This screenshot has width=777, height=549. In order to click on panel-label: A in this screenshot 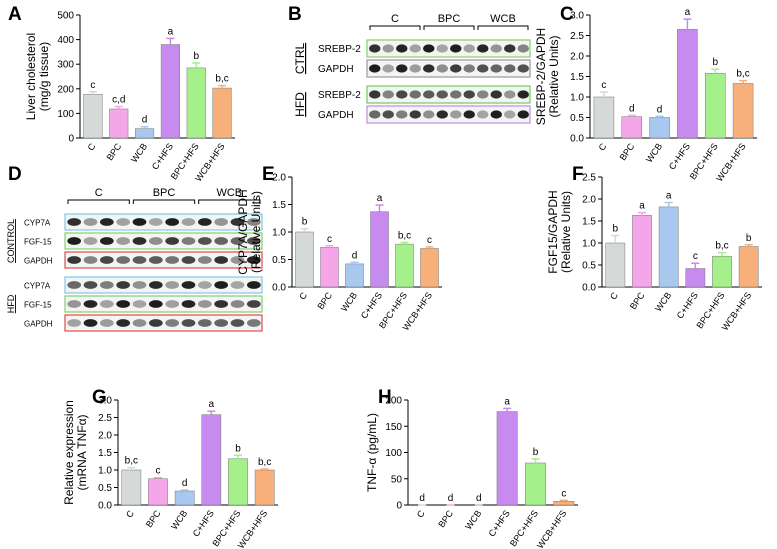, I will do `click(15, 14)`.